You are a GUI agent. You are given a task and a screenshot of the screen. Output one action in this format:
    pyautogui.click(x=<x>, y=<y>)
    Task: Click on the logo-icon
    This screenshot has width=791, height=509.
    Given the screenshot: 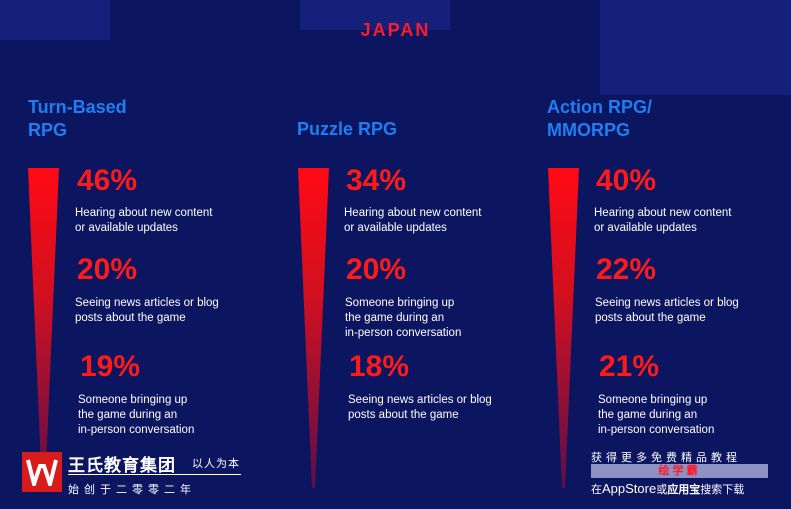 What is the action you would take?
    pyautogui.click(x=42, y=472)
    